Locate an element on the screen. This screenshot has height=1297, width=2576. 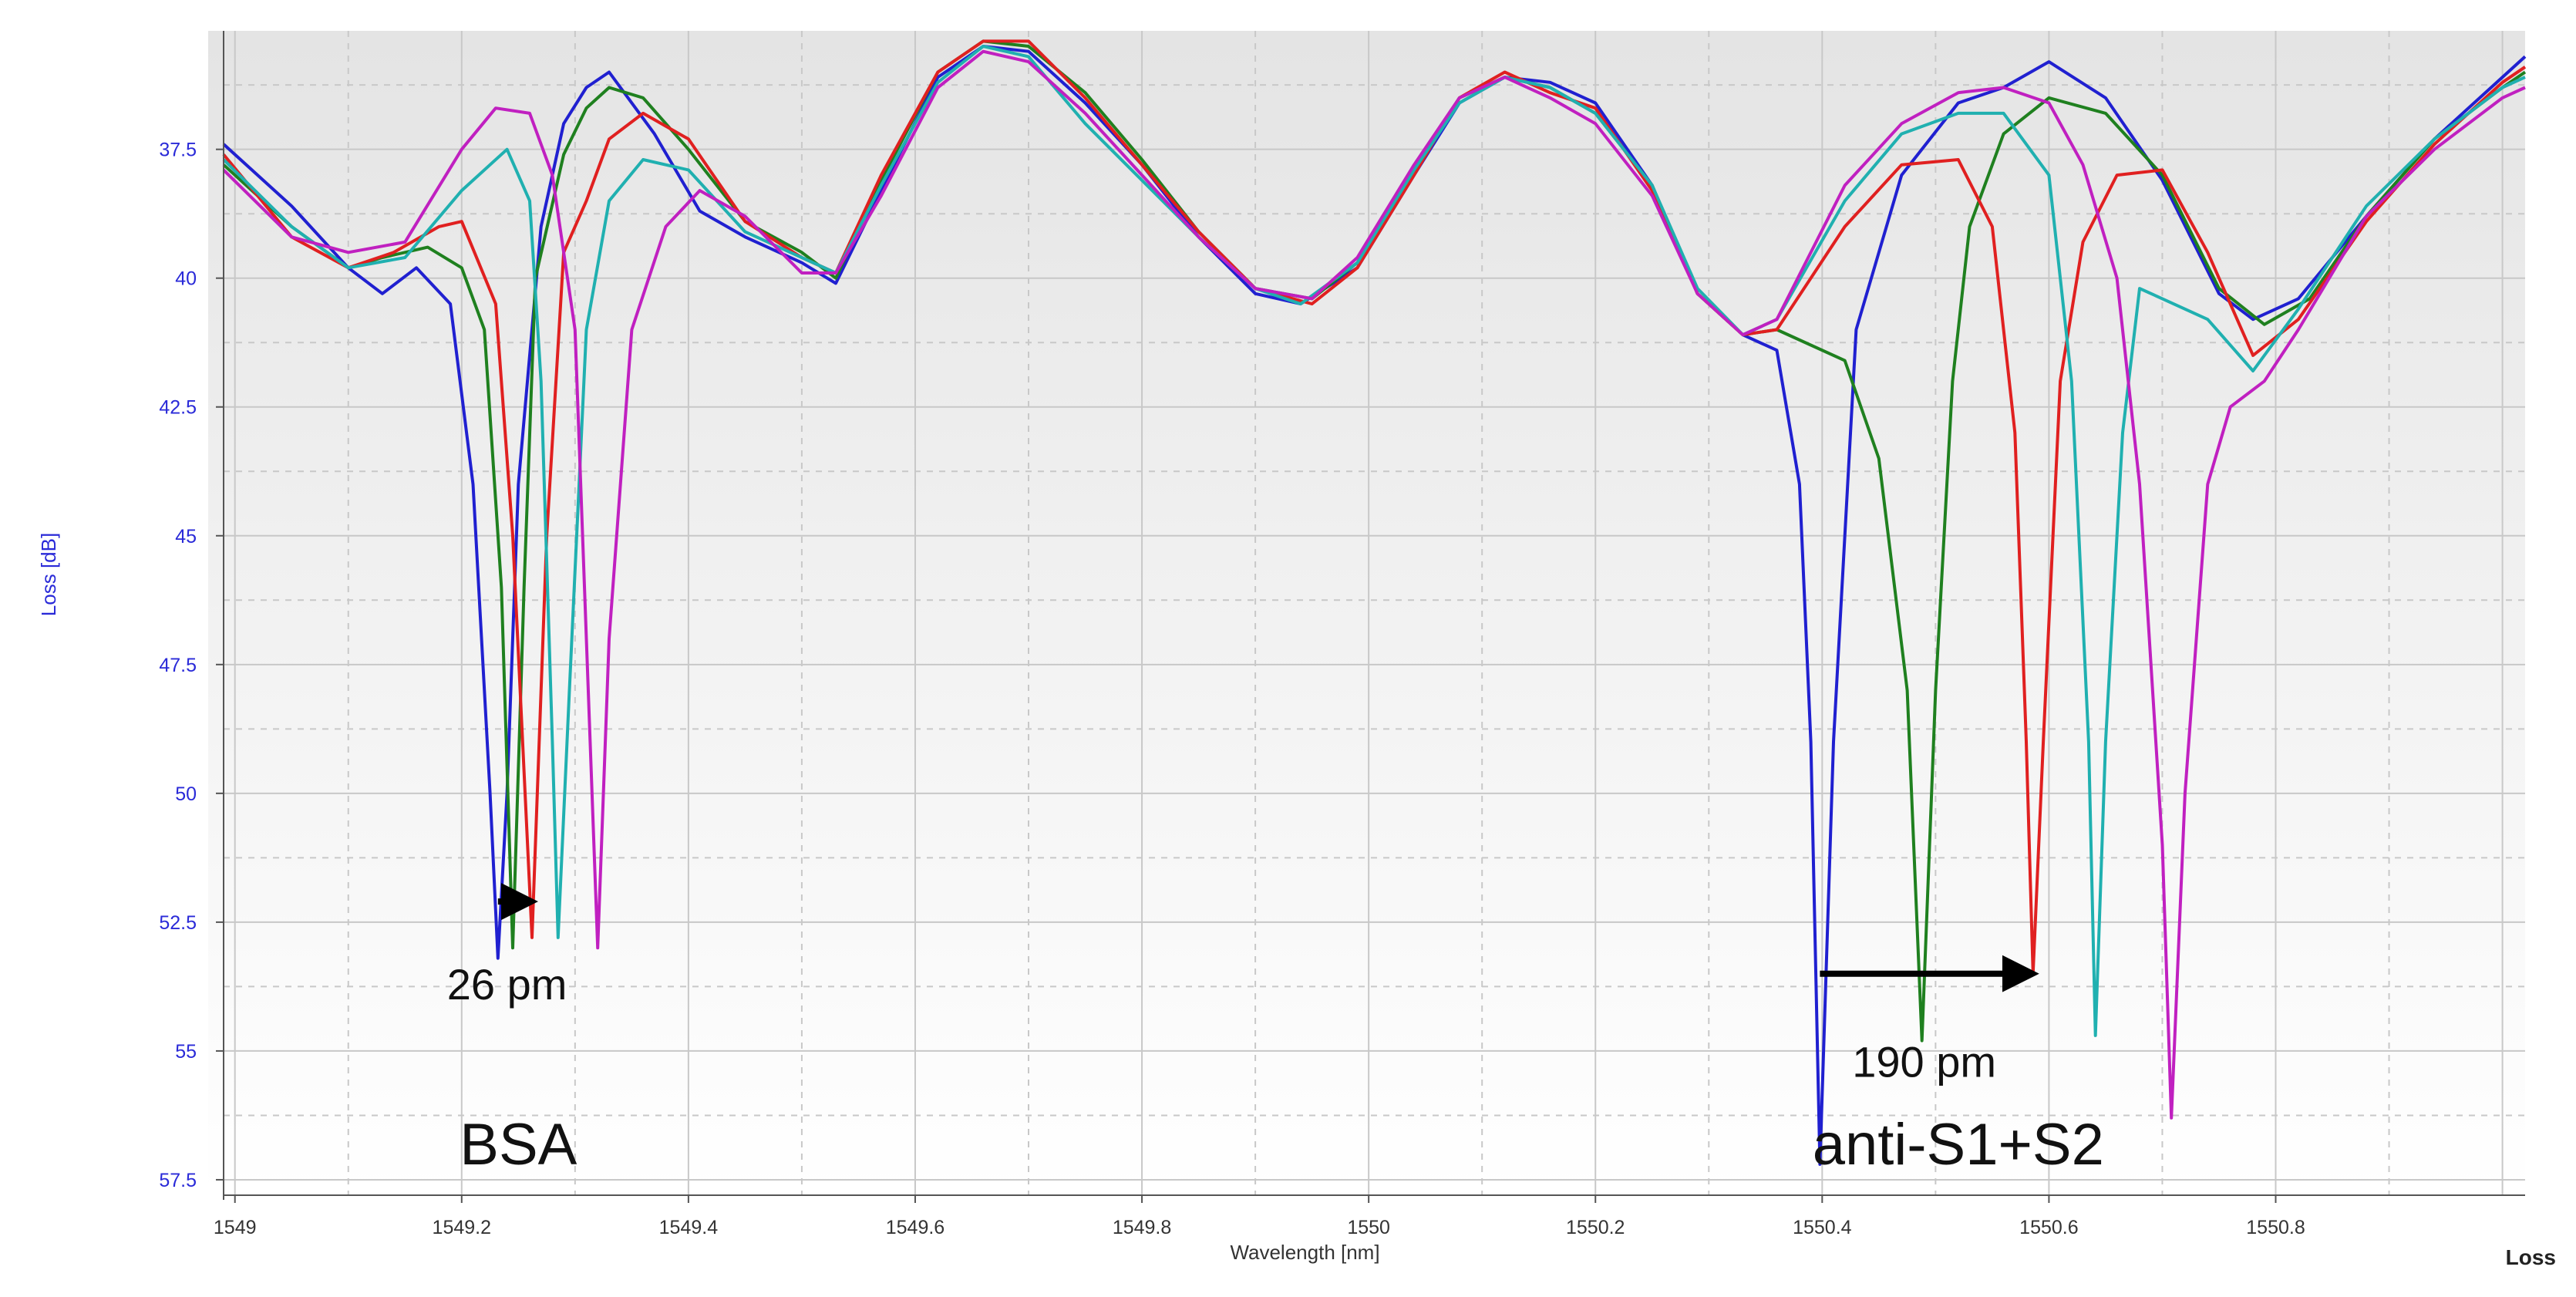
x-tick-label: 1550.6 is located at coordinates (2048, 1227).